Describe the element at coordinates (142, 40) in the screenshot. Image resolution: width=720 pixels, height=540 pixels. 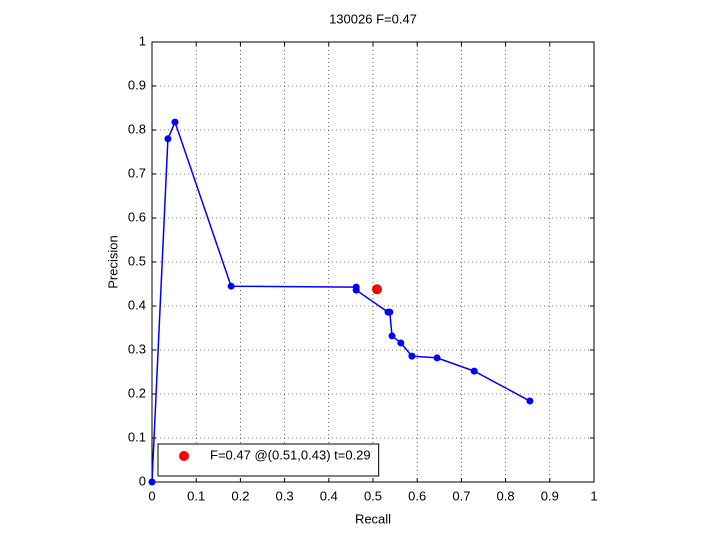
I see `y-tick-label: 1` at that location.